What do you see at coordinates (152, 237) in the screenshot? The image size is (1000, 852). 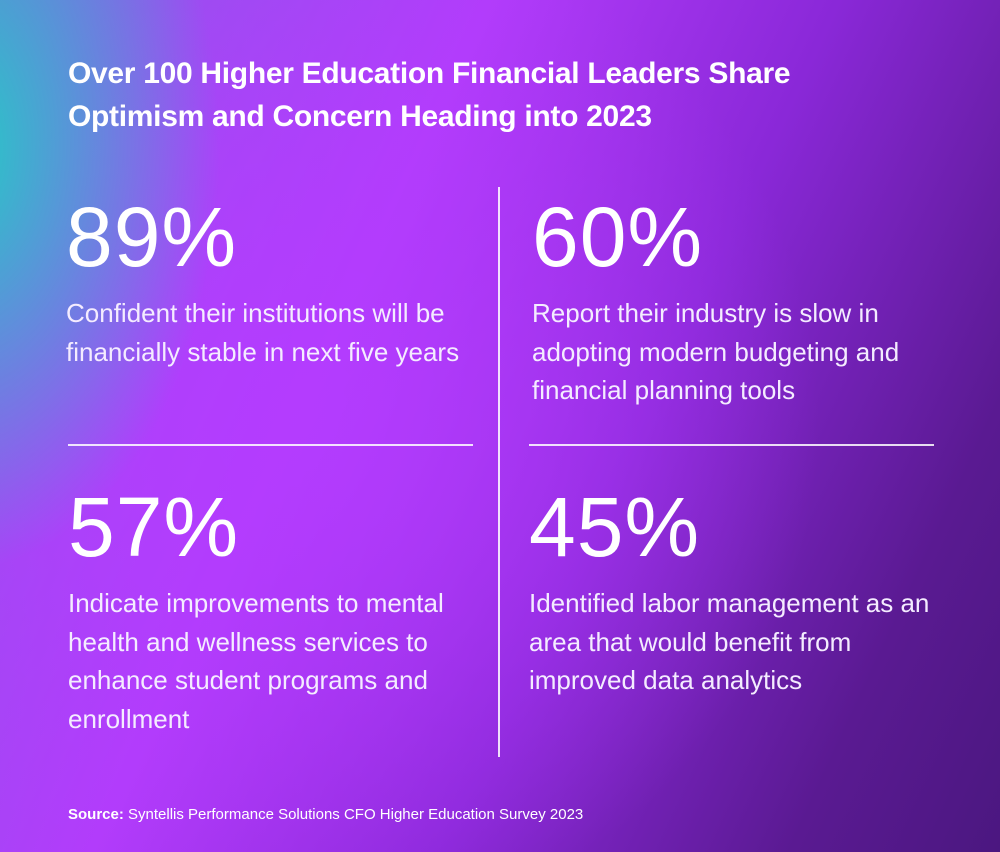 I see `stat-value: 89%` at bounding box center [152, 237].